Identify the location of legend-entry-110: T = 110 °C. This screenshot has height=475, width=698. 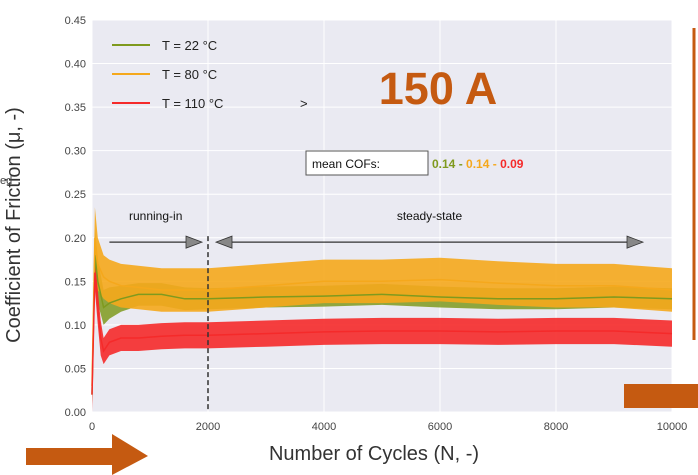
(192, 103).